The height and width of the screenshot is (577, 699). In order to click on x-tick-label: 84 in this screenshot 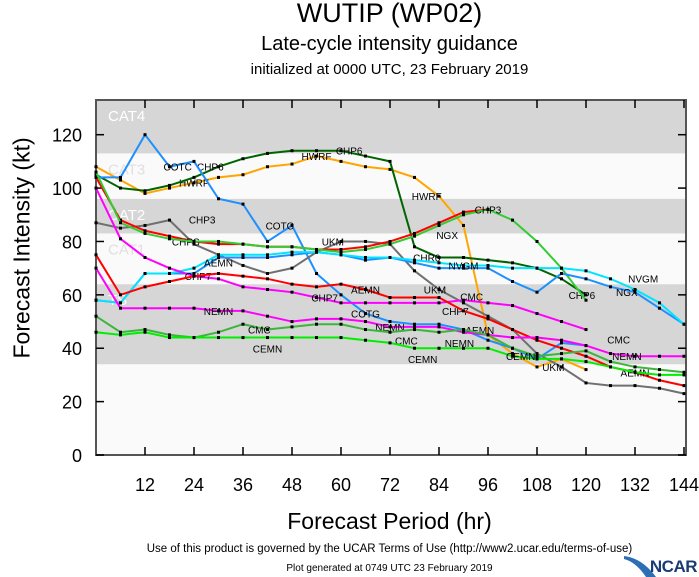, I will do `click(439, 485)`.